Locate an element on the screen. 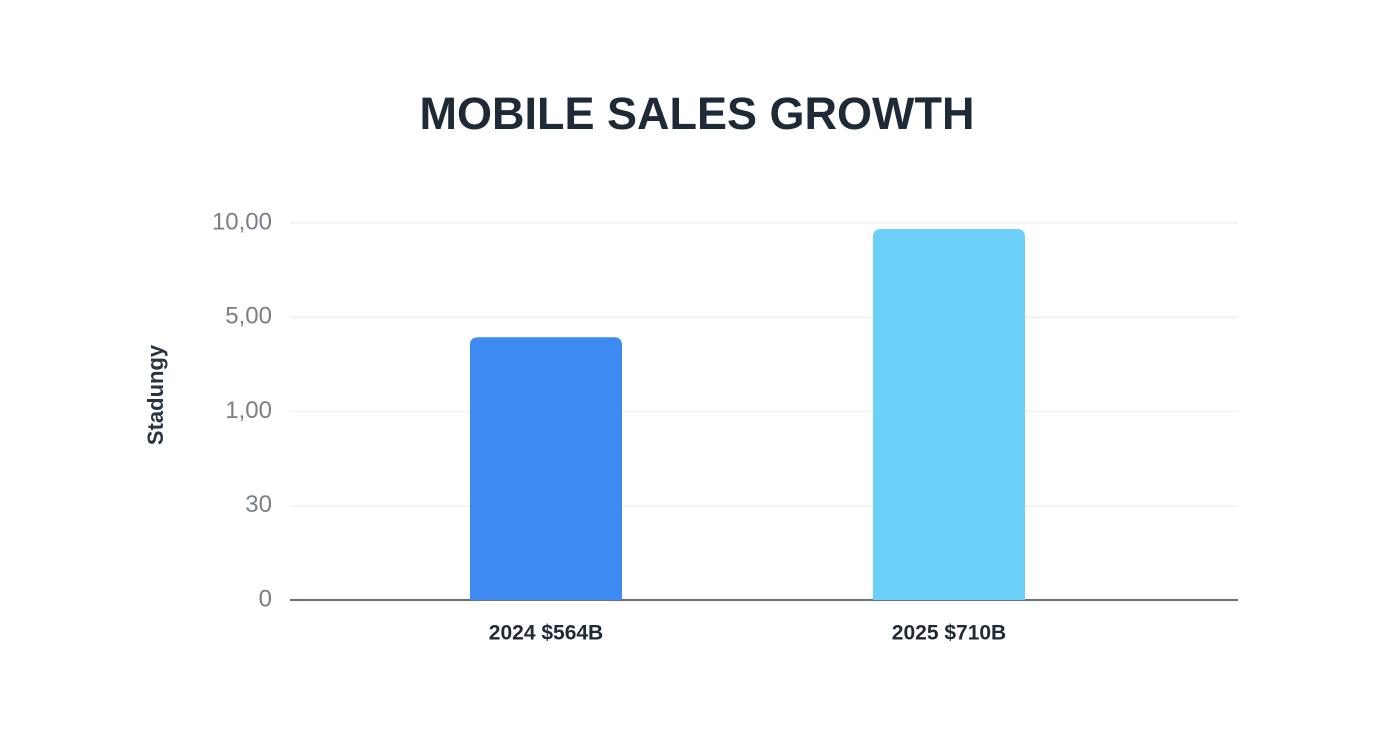 This screenshot has height=752, width=1392. x-tick-label: 2025 $710B is located at coordinates (949, 633).